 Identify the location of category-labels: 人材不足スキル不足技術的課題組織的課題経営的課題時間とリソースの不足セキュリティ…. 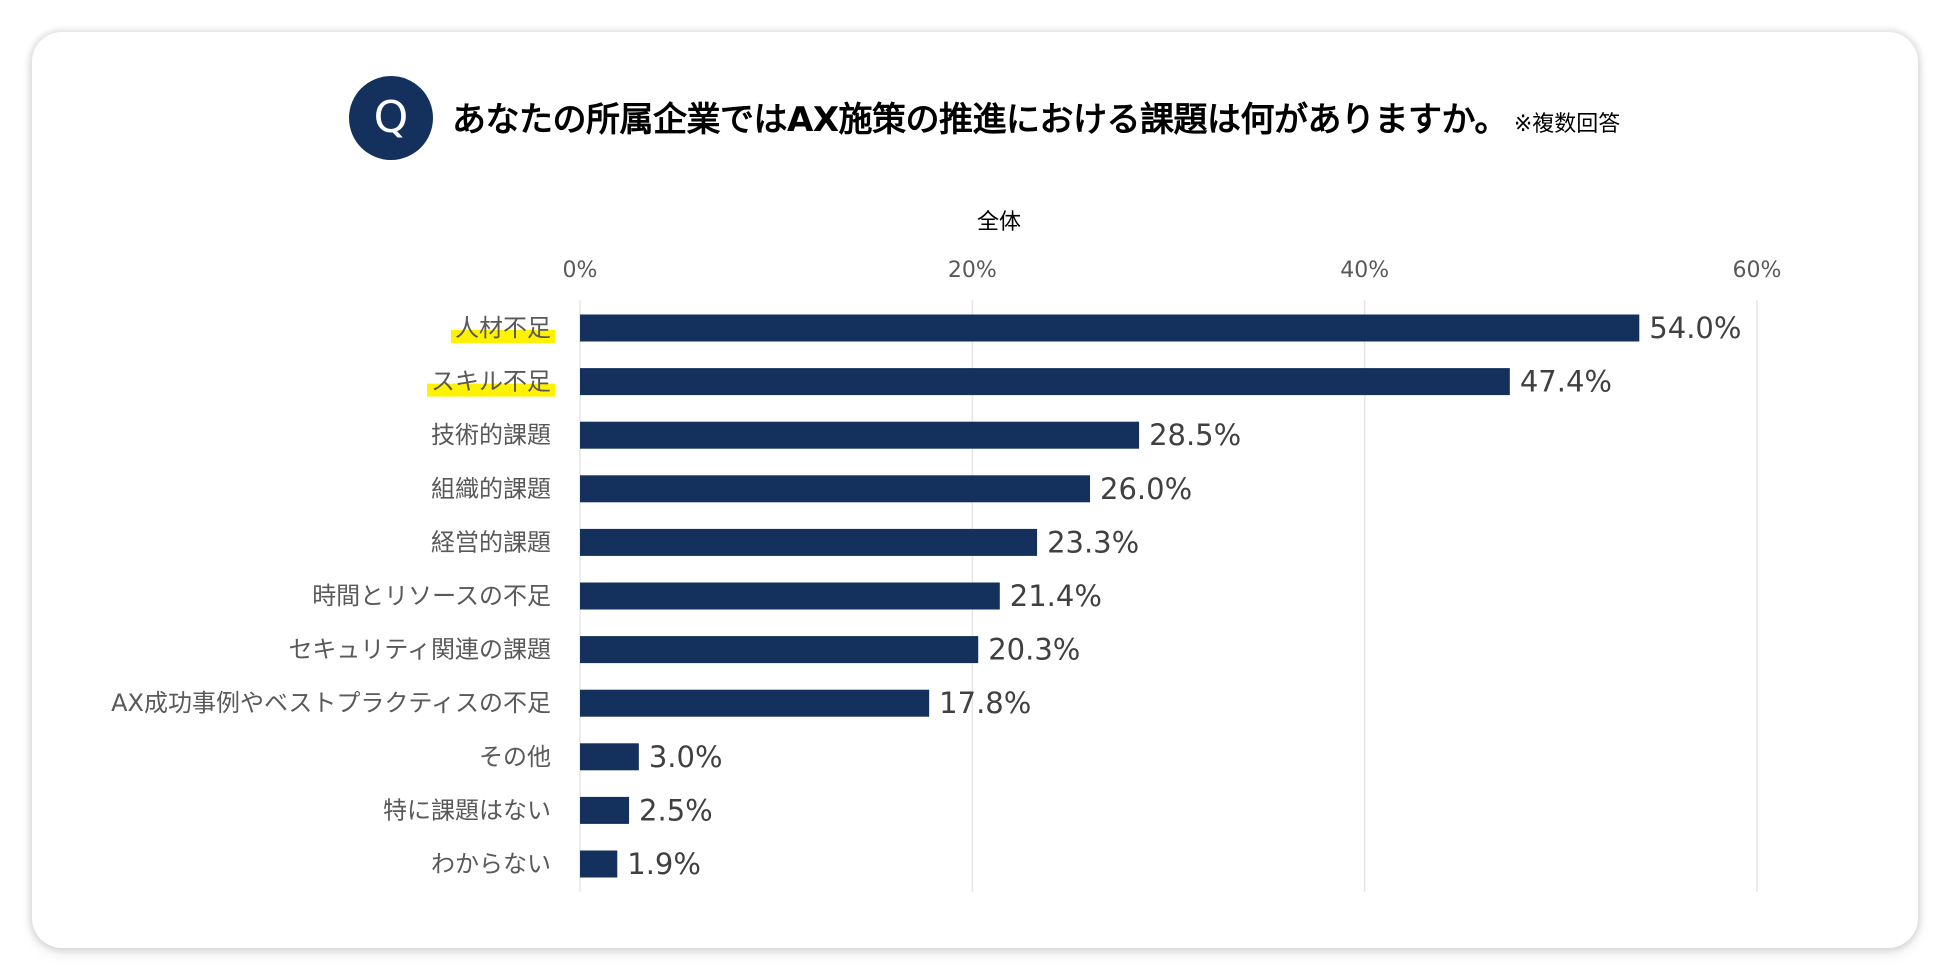
(331, 596).